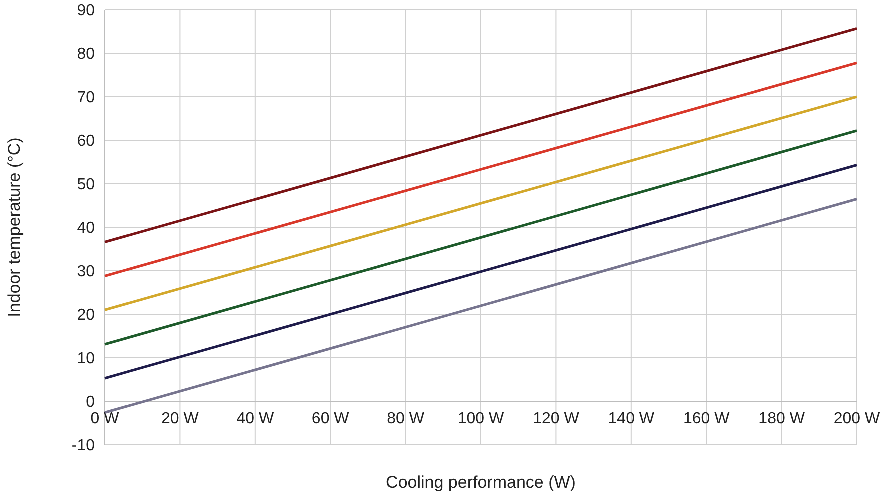 The image size is (883, 494). What do you see at coordinates (406, 419) in the screenshot?
I see `x-tick-label: 80 W` at bounding box center [406, 419].